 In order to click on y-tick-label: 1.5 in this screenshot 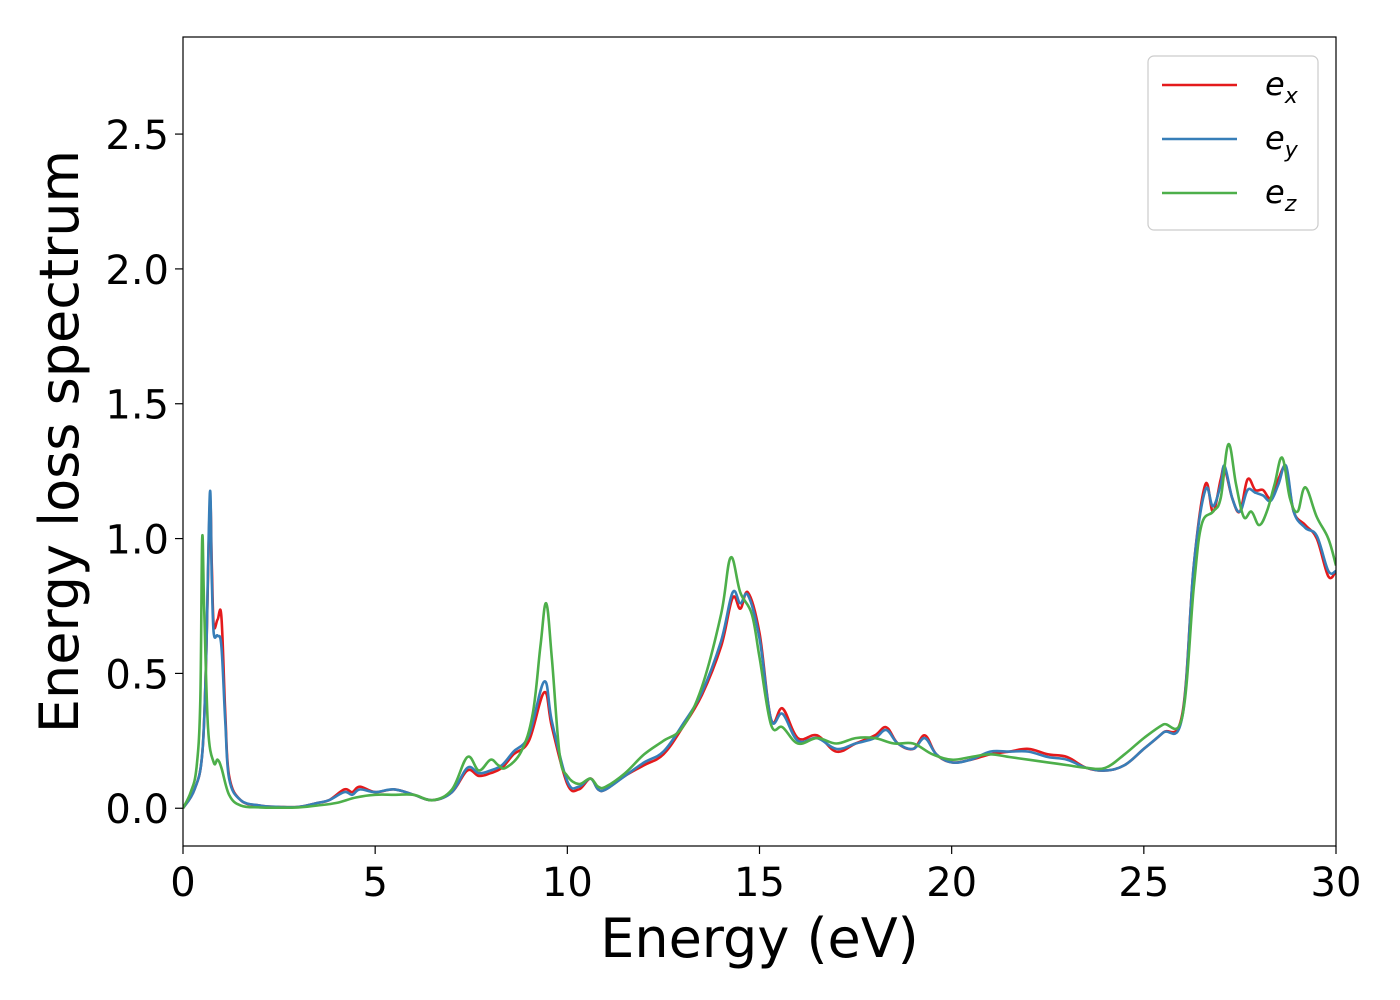, I will do `click(137, 406)`.